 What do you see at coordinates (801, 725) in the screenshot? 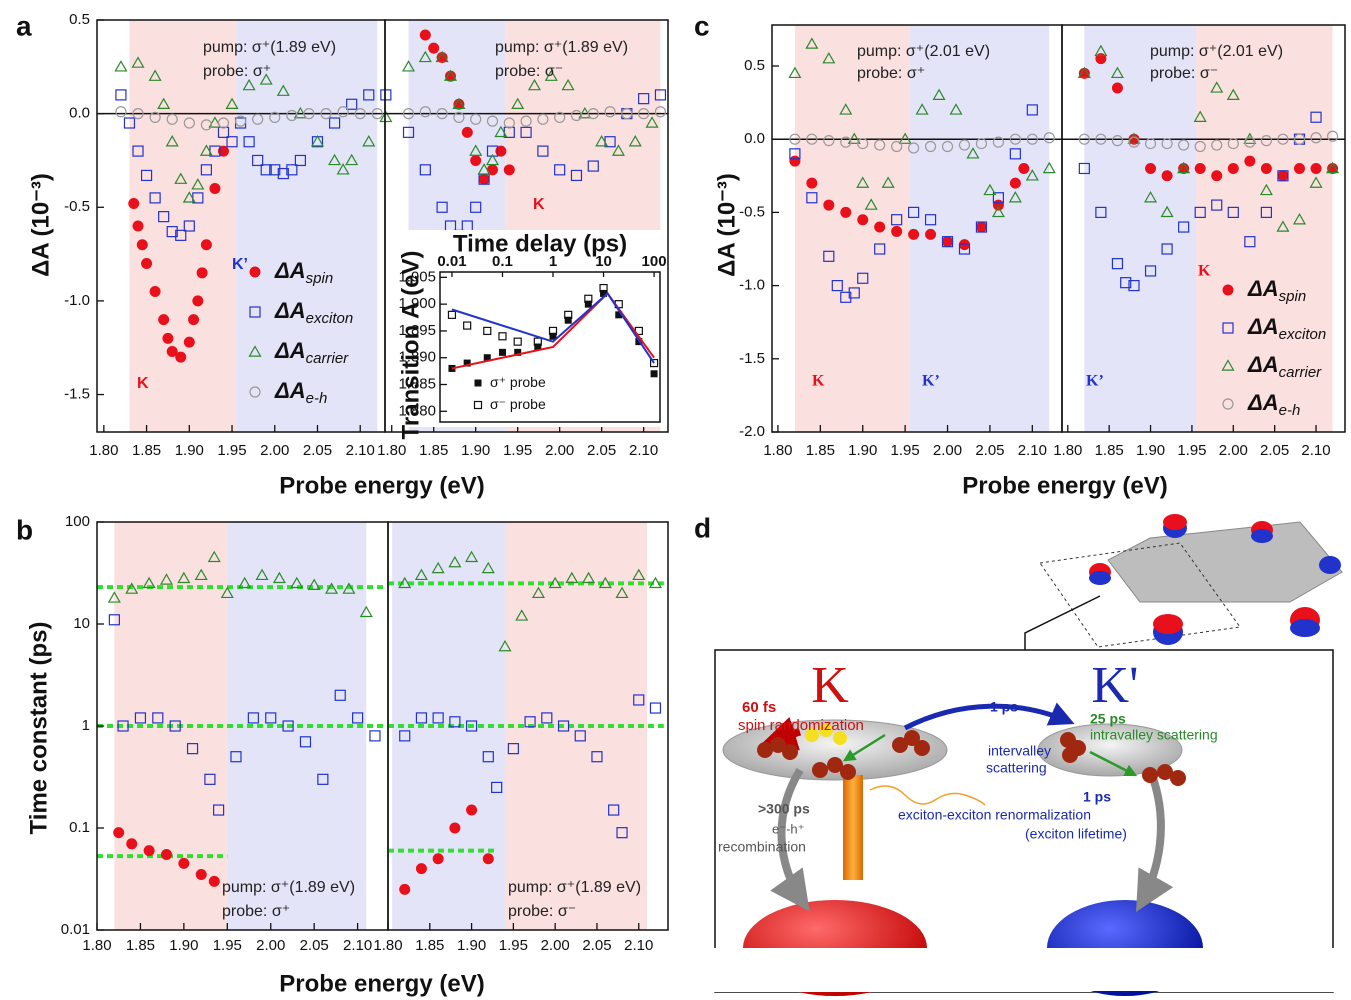
I see `spin-text: spin randomization` at bounding box center [801, 725].